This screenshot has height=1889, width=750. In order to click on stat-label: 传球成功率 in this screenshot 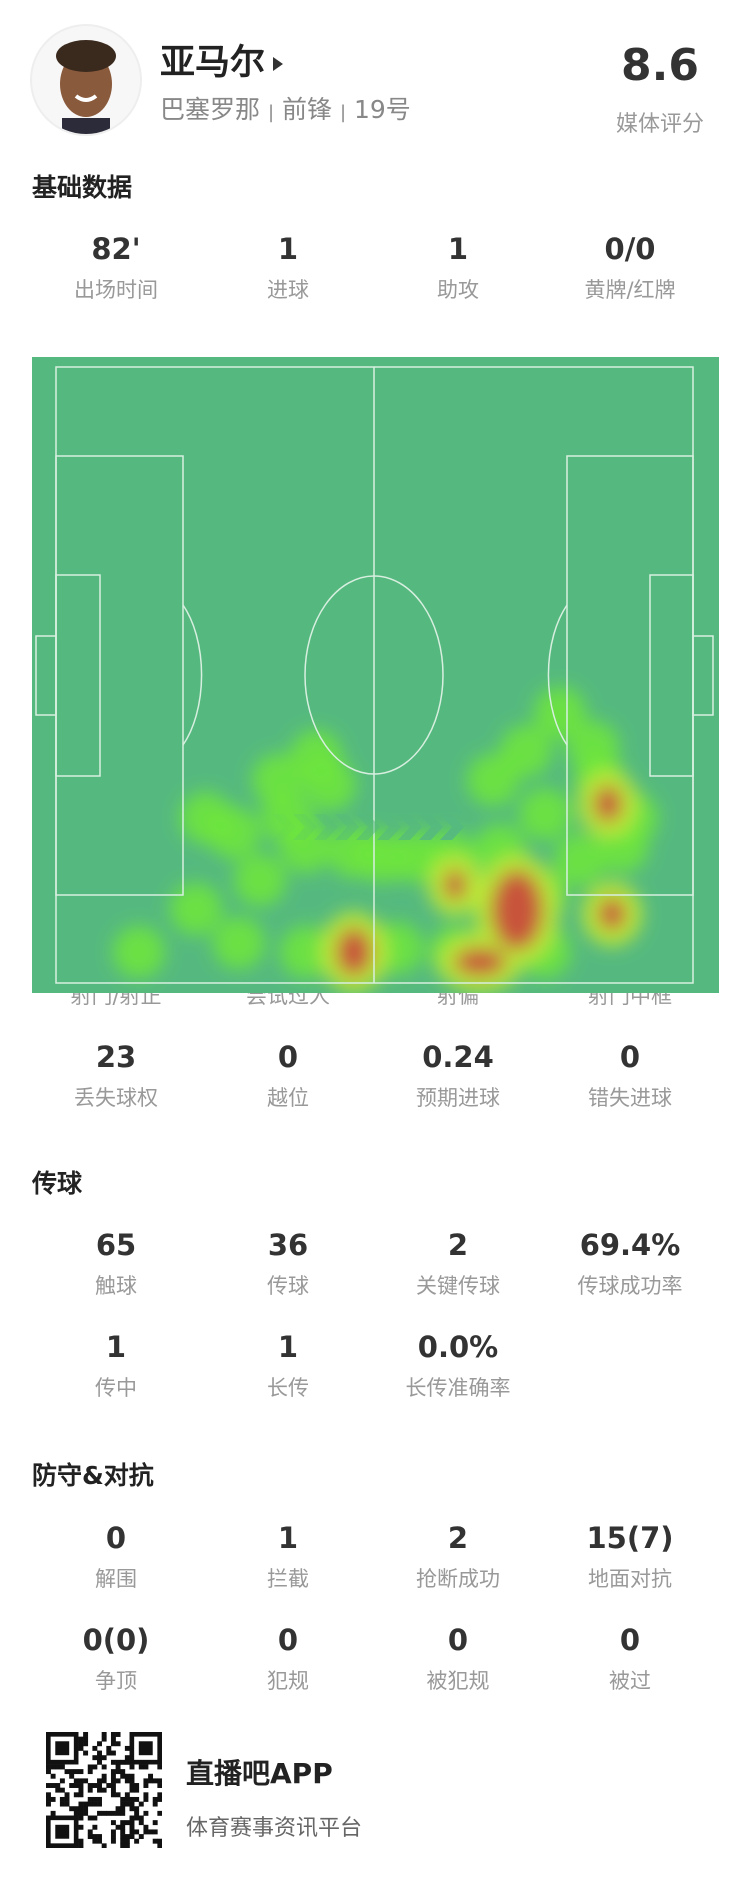, I will do `click(630, 1286)`.